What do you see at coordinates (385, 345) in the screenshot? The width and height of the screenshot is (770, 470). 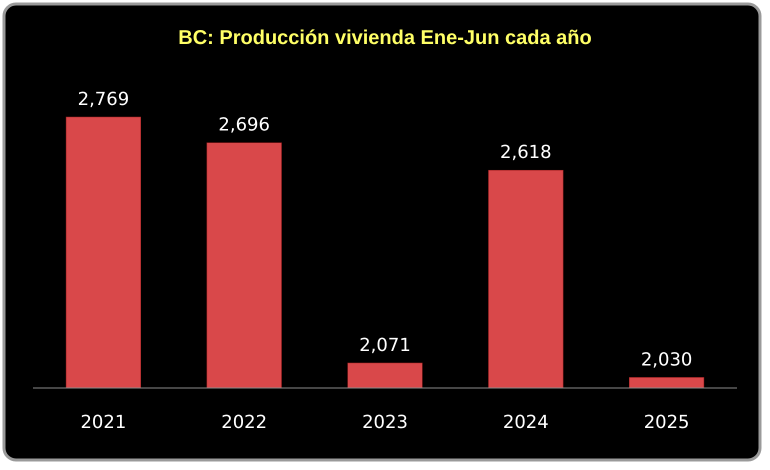 I see `data-label: 2,071` at bounding box center [385, 345].